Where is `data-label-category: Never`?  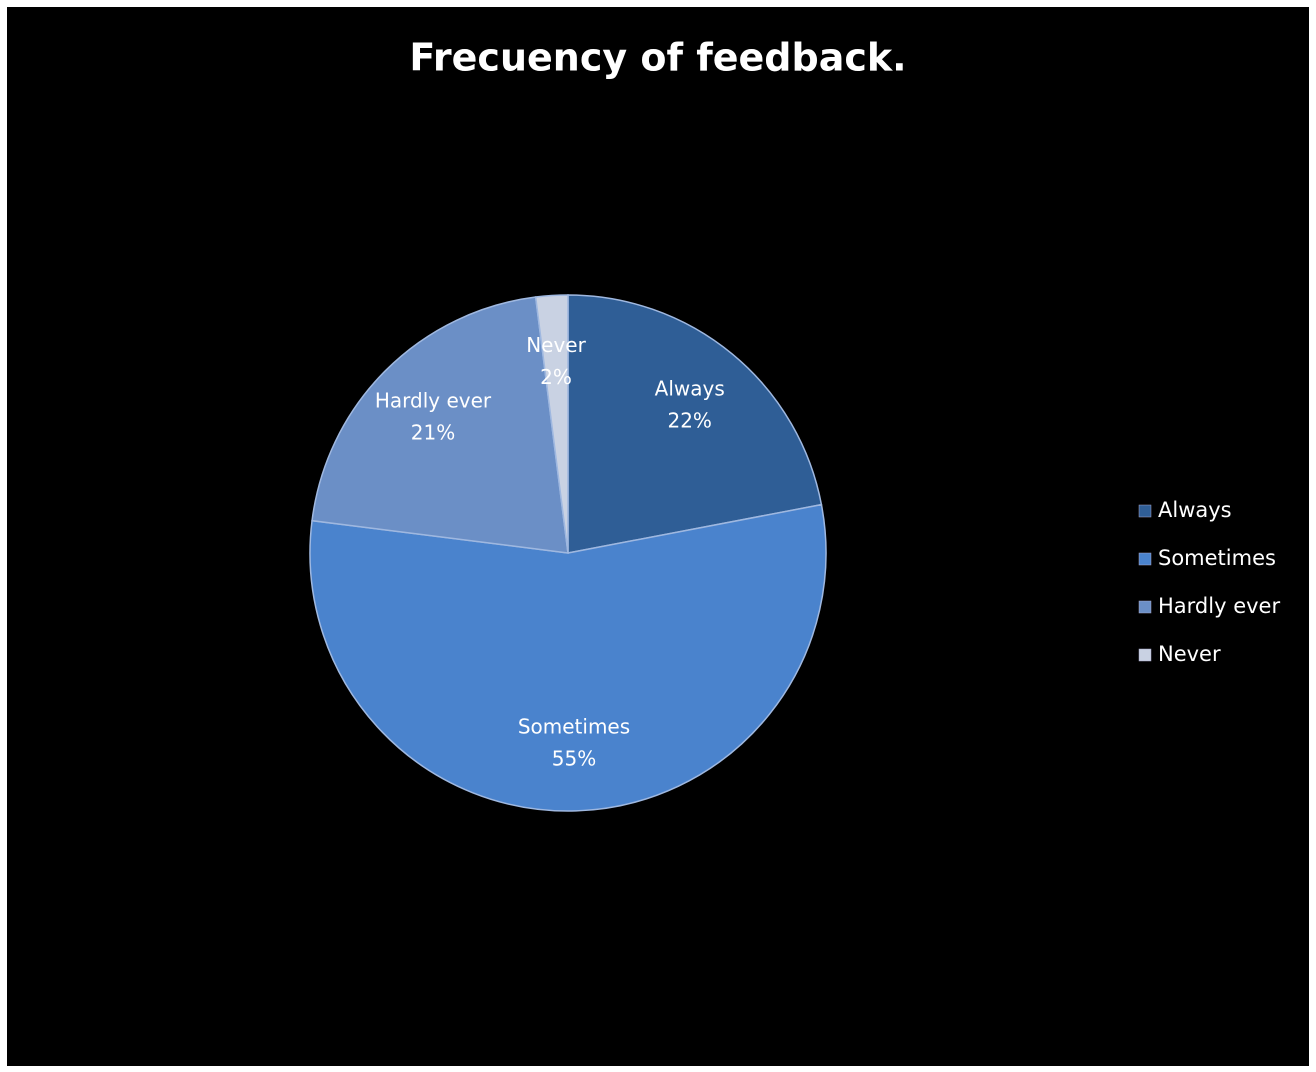
data-label-category: Never is located at coordinates (556, 345).